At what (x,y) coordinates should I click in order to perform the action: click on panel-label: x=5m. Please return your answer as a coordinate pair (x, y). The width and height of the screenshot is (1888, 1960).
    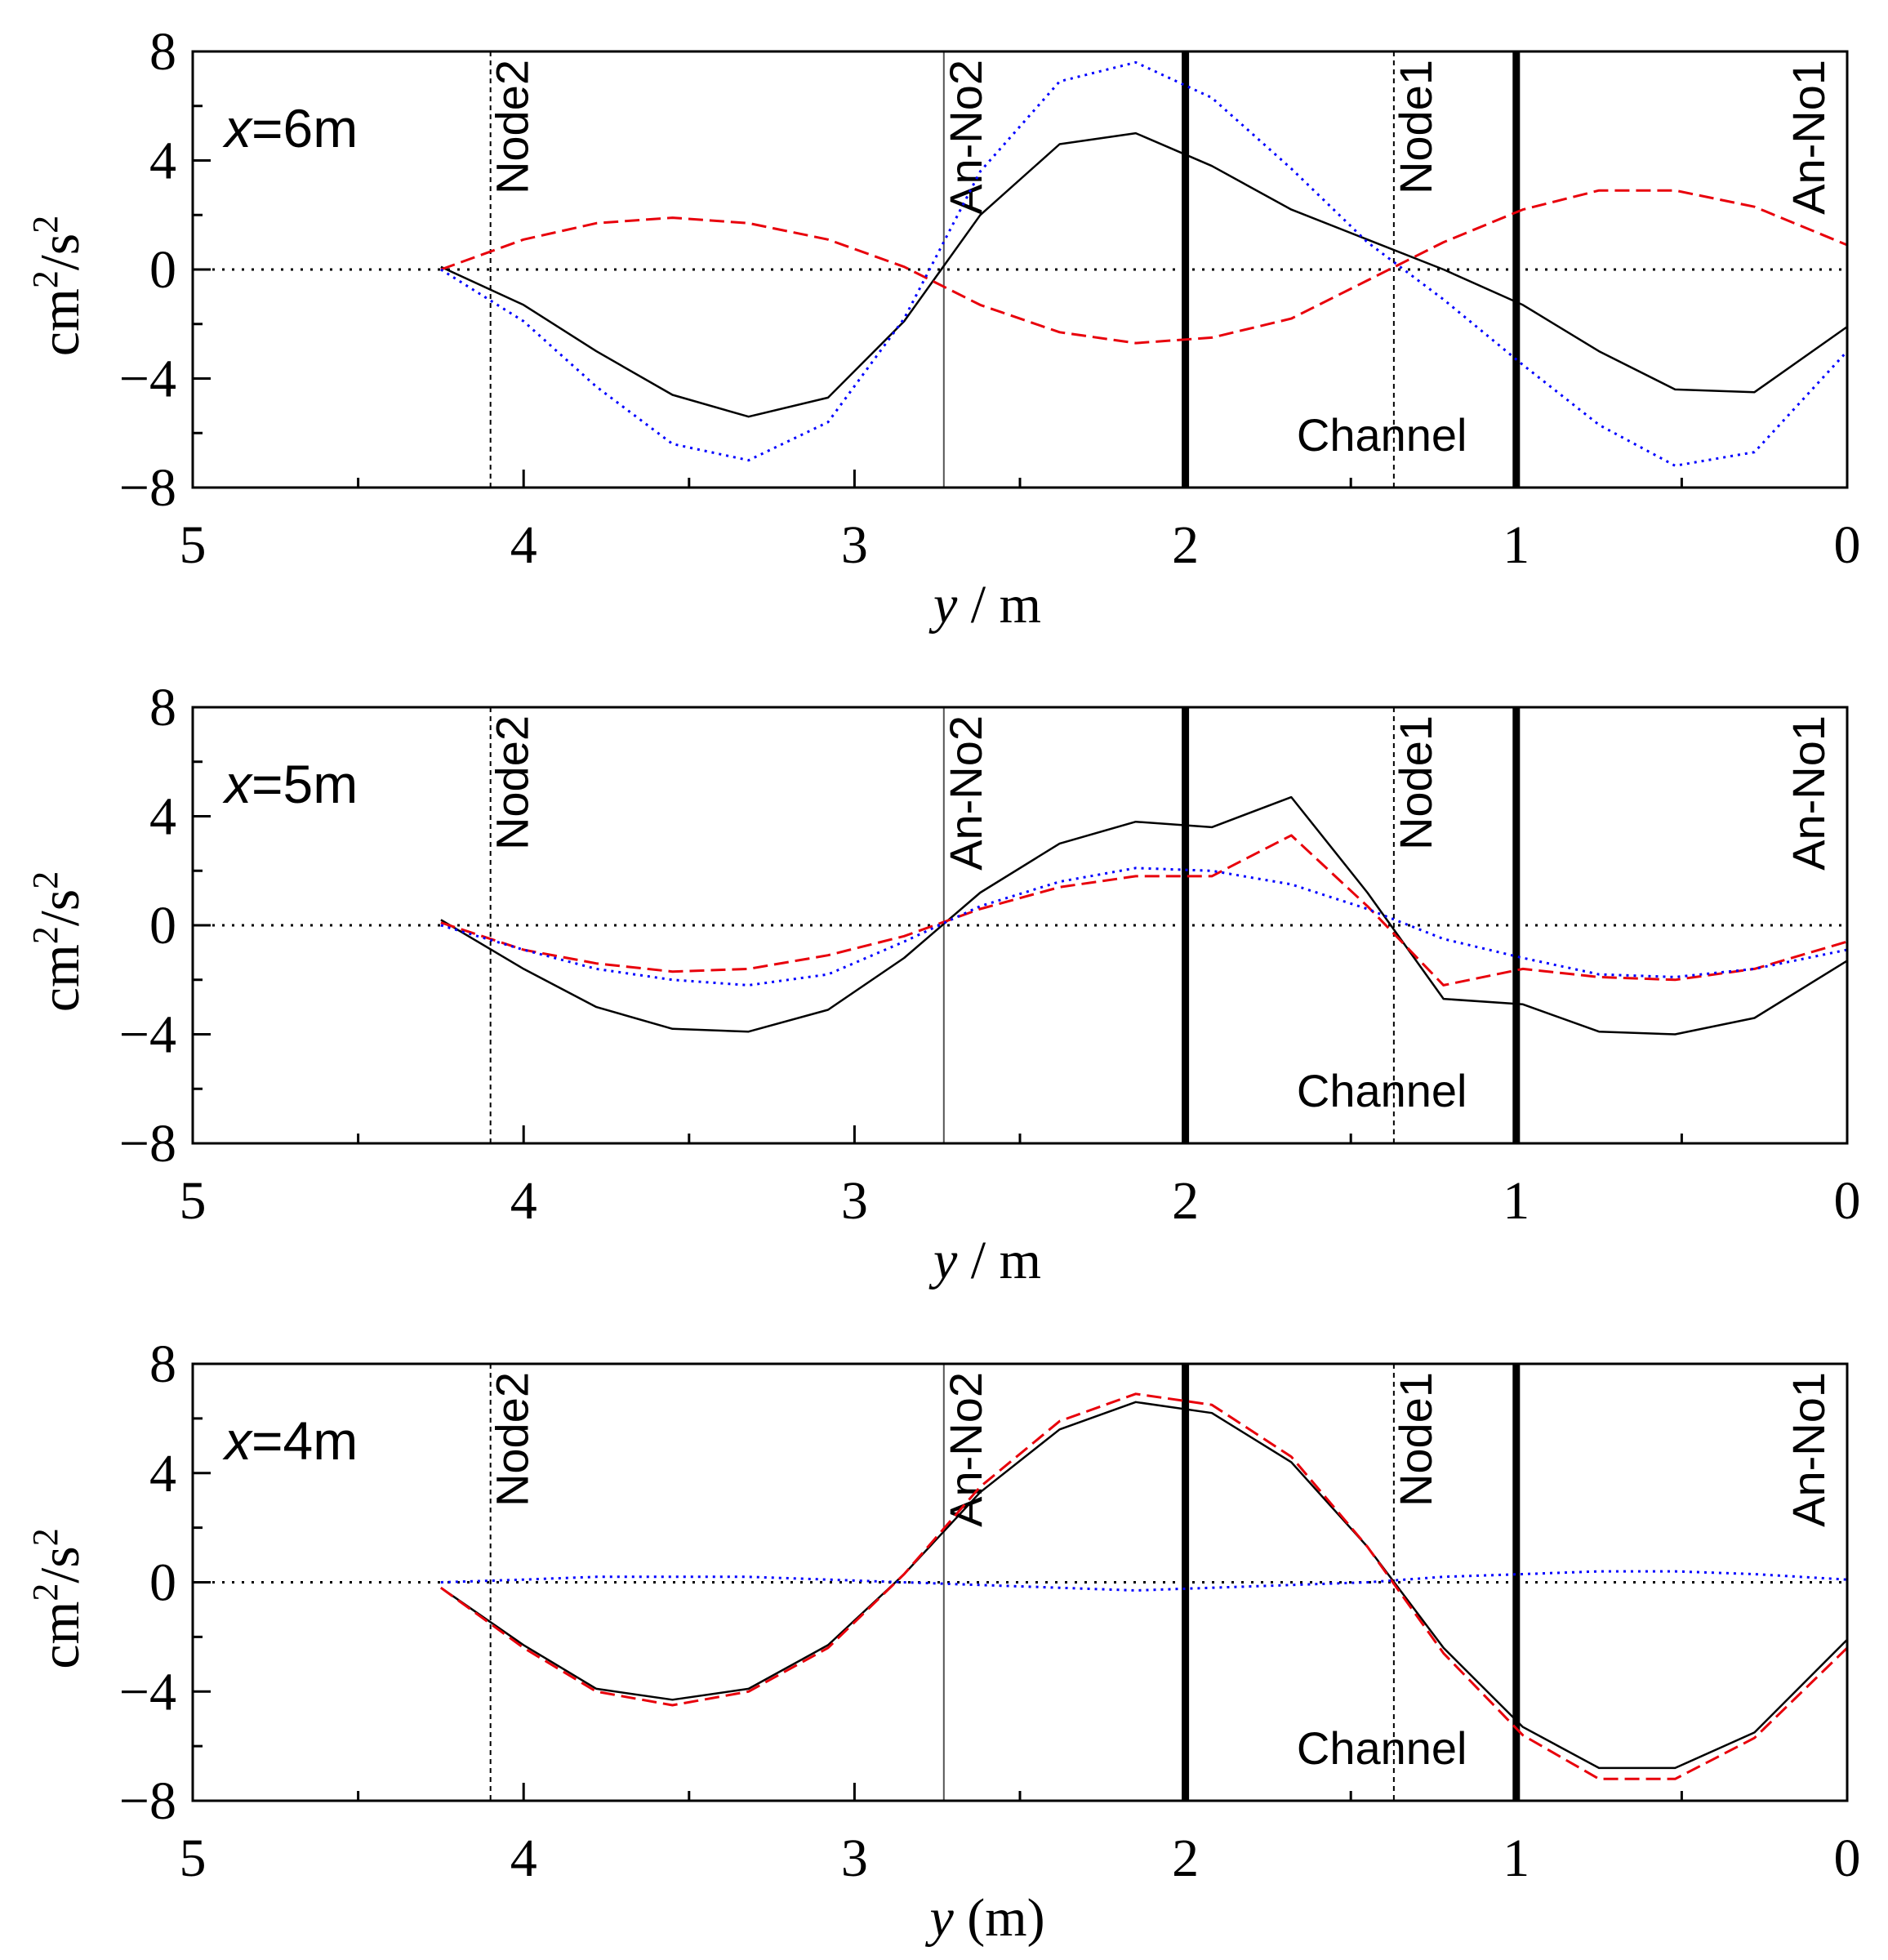
    Looking at the image, I should click on (290, 784).